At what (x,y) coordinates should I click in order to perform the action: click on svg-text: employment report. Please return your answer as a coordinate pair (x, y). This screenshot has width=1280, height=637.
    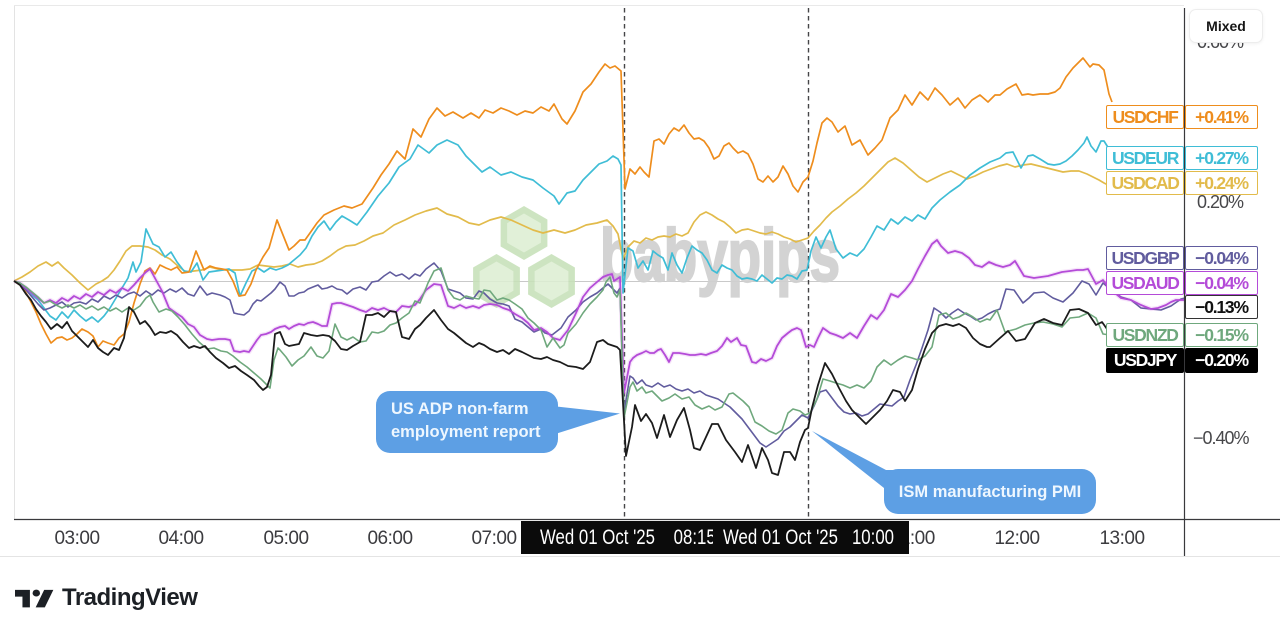
    Looking at the image, I should click on (466, 432).